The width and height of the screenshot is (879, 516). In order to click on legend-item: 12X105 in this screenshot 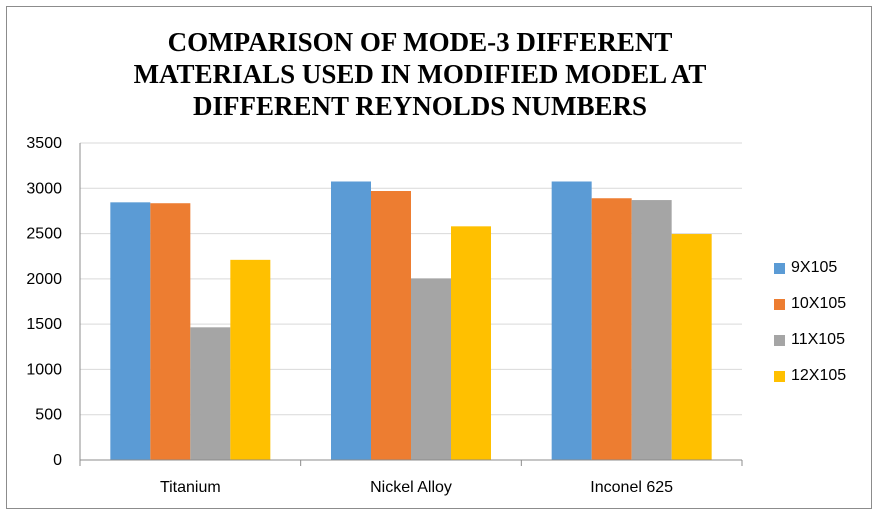, I will do `click(810, 376)`.